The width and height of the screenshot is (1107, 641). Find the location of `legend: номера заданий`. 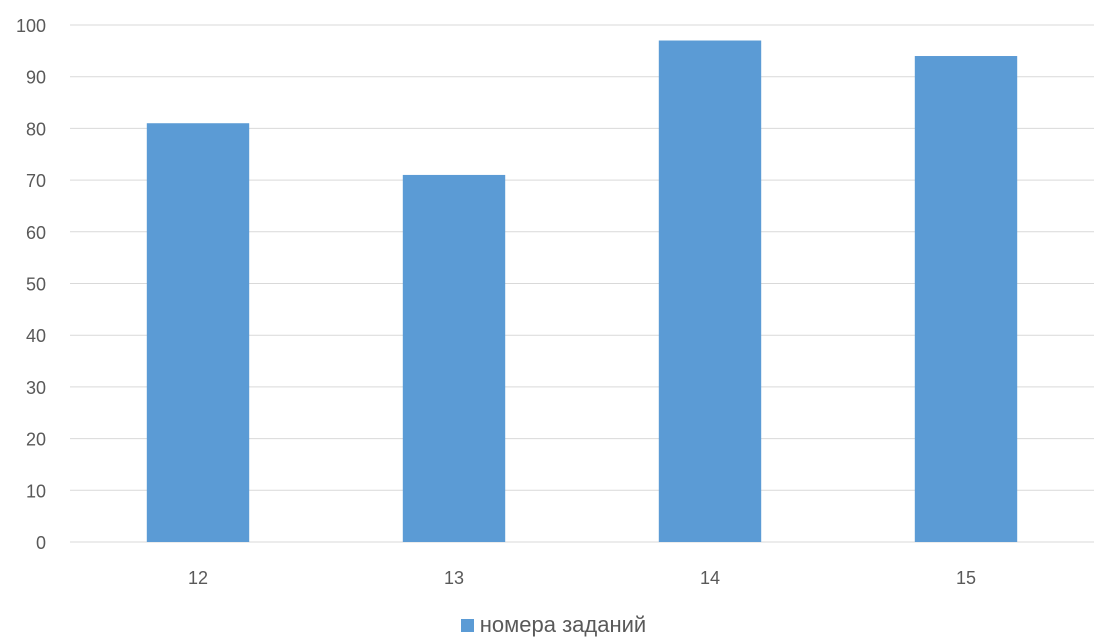

legend: номера заданий is located at coordinates (553, 625).